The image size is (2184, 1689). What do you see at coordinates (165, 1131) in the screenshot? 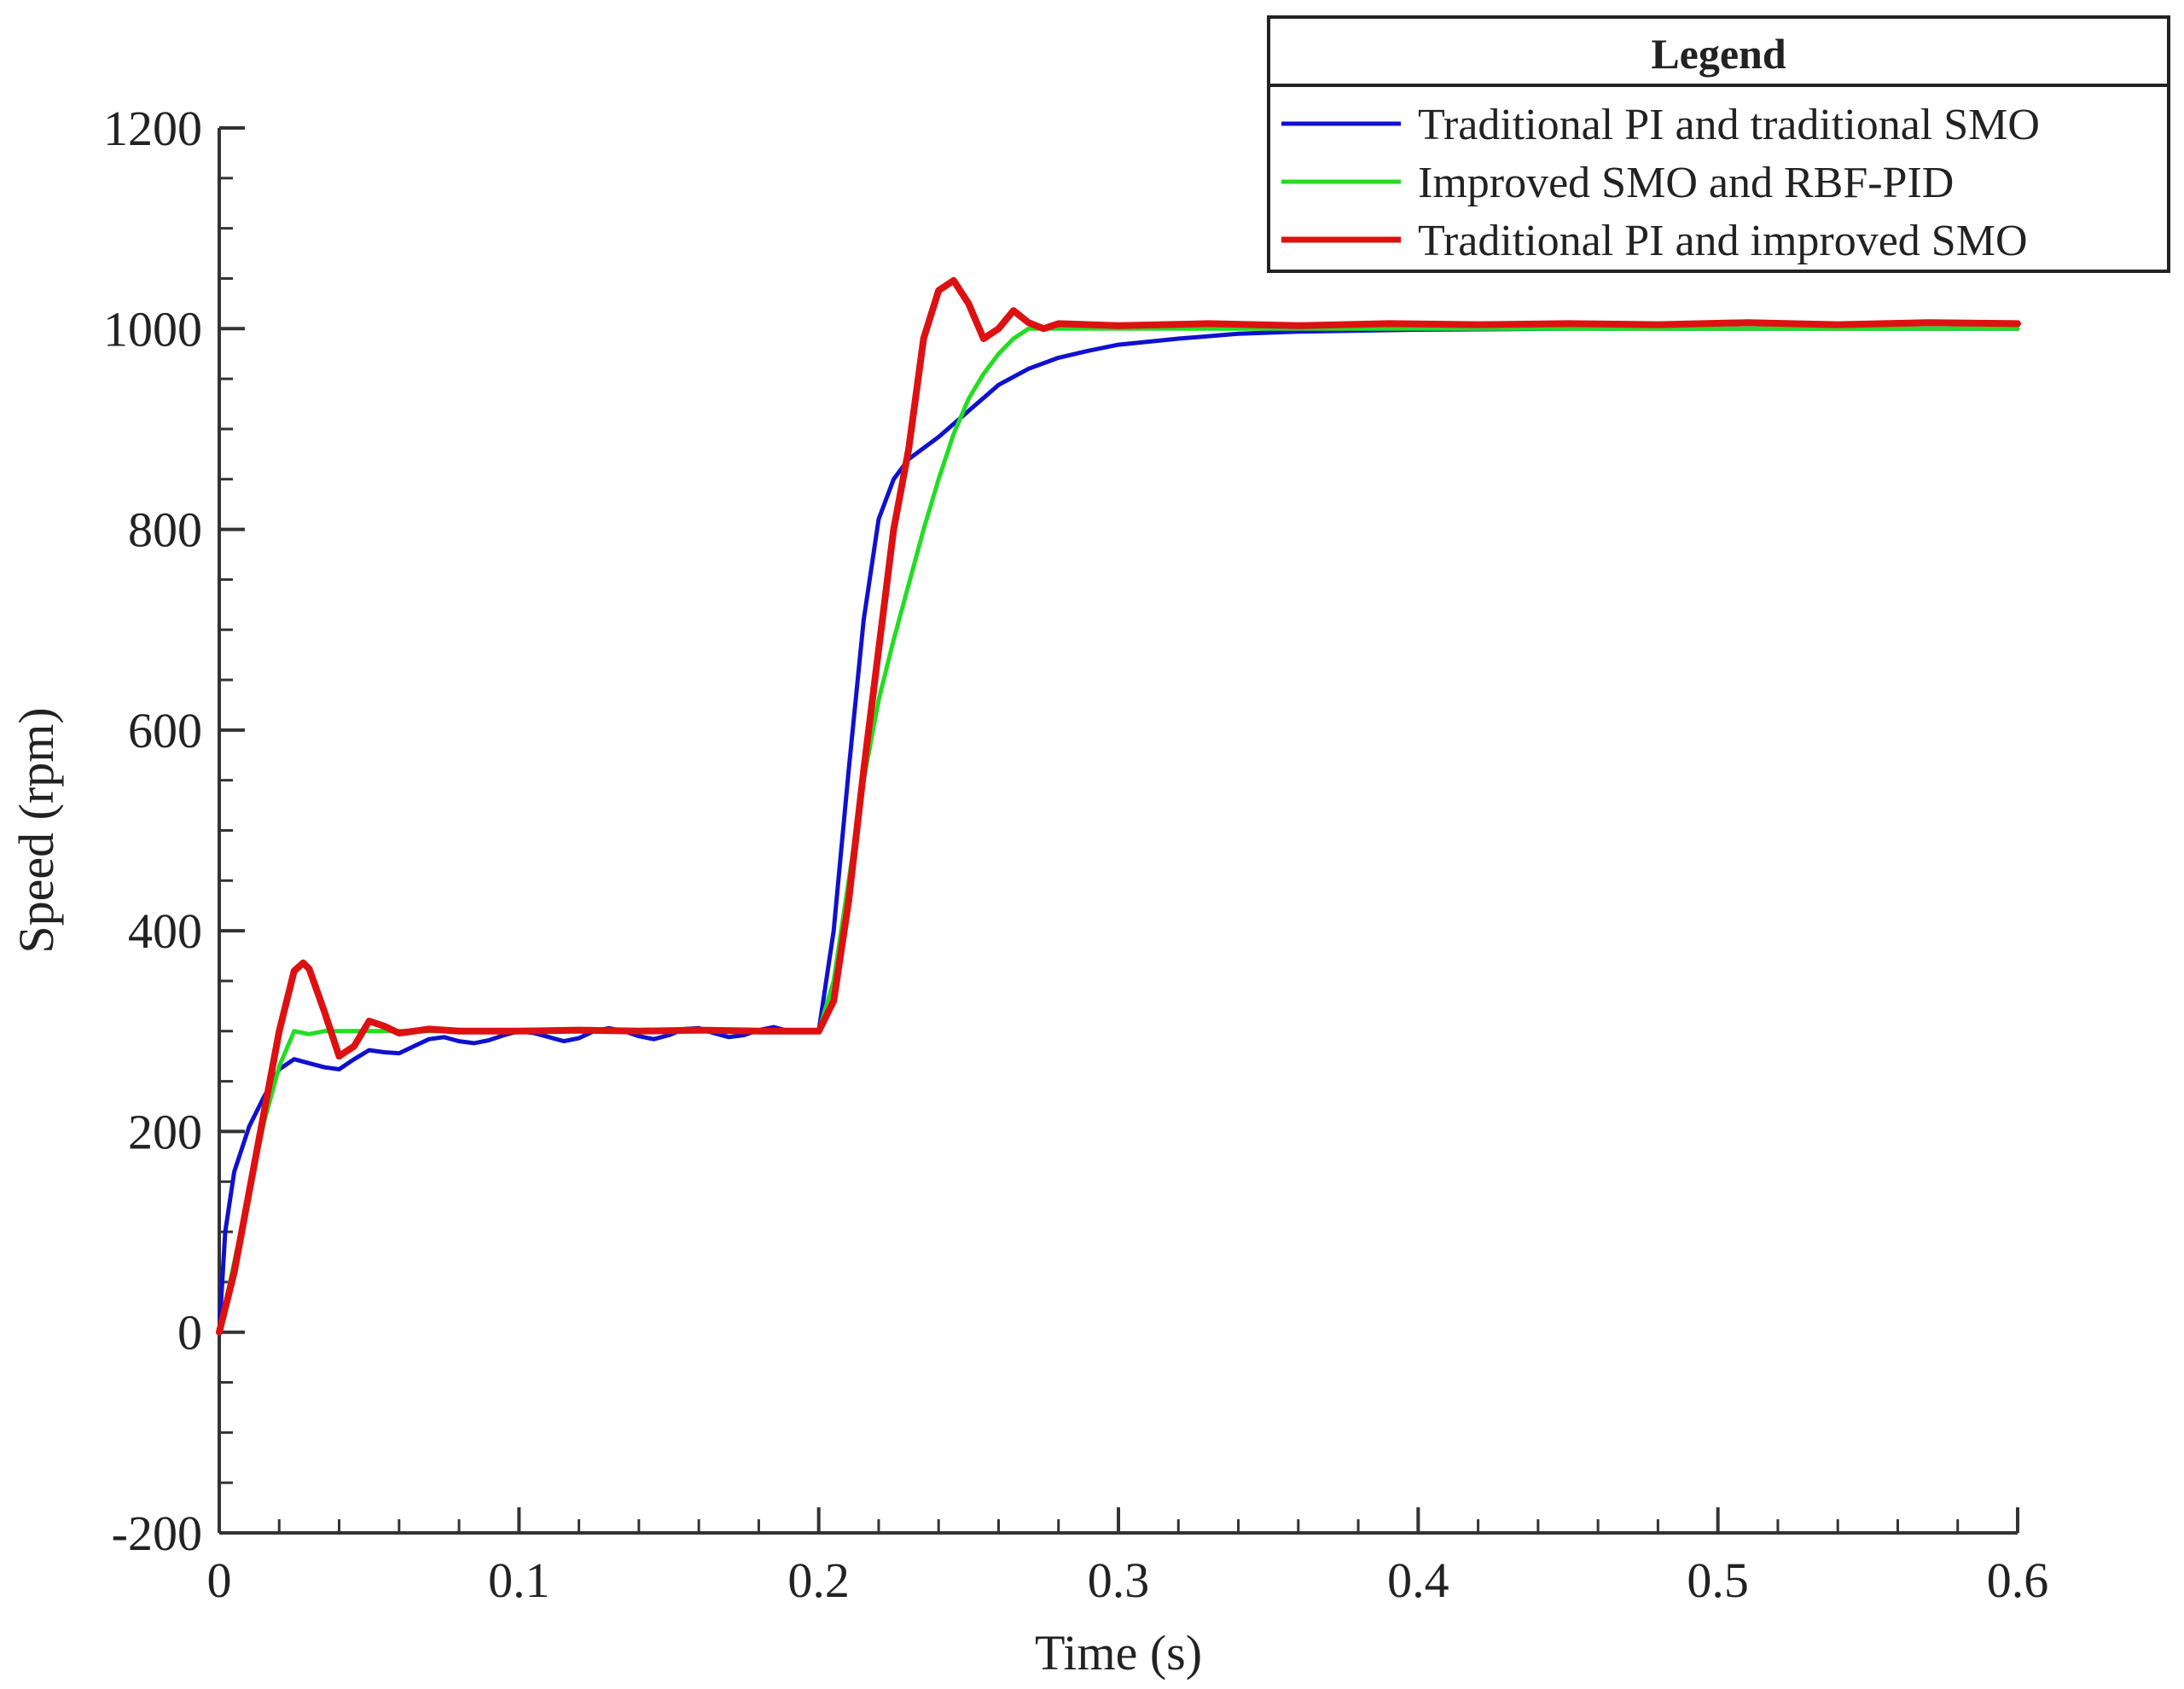
I see `y-tick-label: 200` at bounding box center [165, 1131].